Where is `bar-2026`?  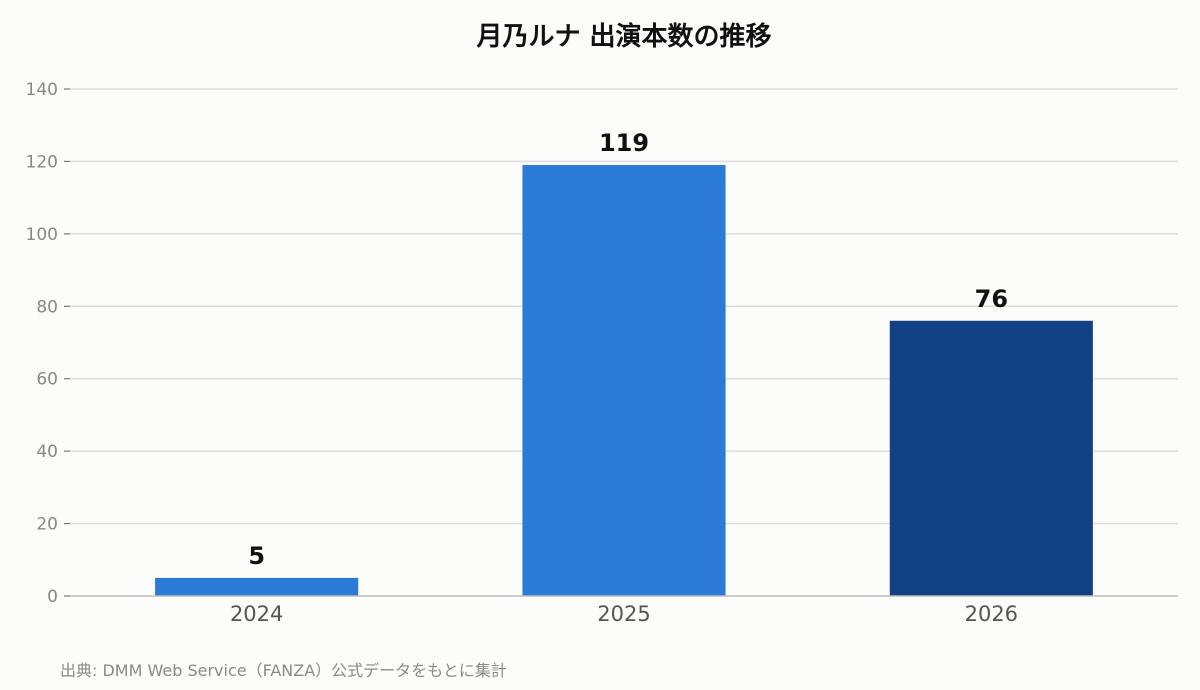
bar-2026 is located at coordinates (991, 458).